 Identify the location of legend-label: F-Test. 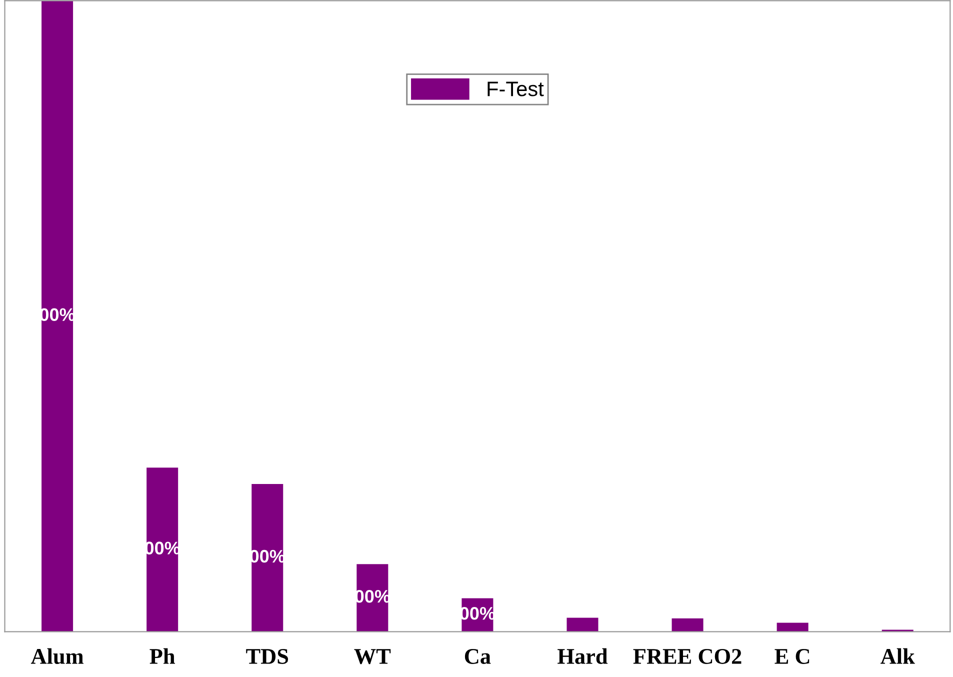
(516, 89).